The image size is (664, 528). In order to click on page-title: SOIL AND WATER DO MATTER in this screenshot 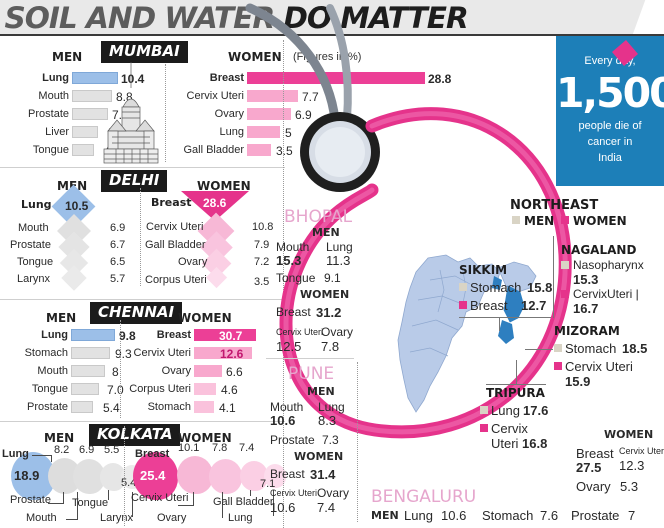, I will do `click(236, 18)`.